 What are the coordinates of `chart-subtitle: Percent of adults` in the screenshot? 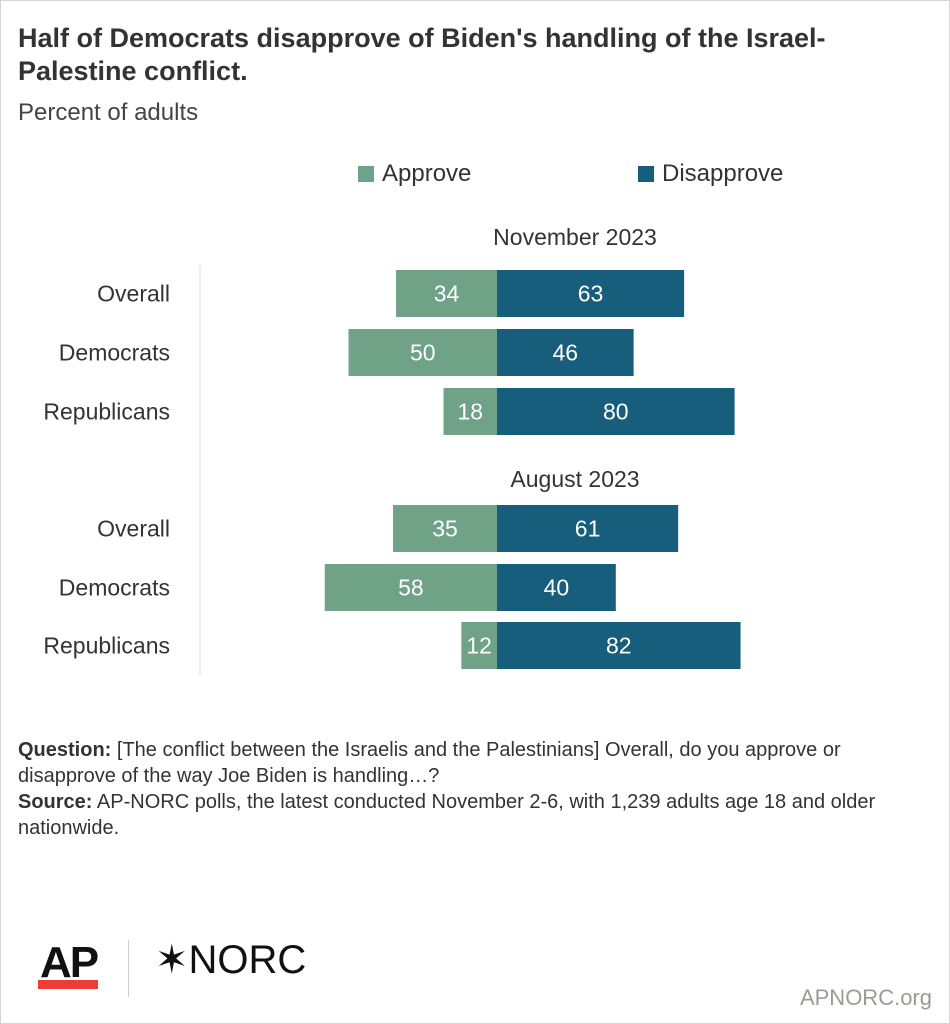 It's located at (108, 112).